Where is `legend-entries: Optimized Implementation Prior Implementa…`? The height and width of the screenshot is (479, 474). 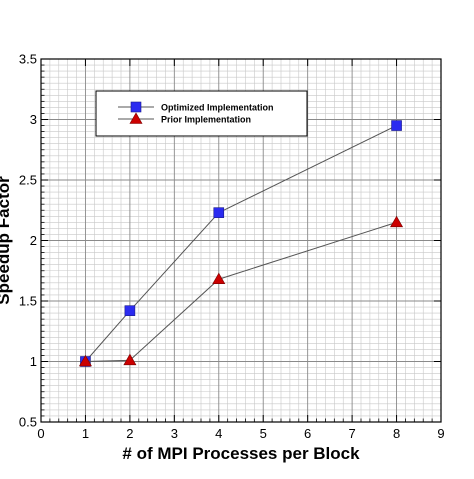 legend-entries: Optimized Implementation Prior Implementa… is located at coordinates (196, 113).